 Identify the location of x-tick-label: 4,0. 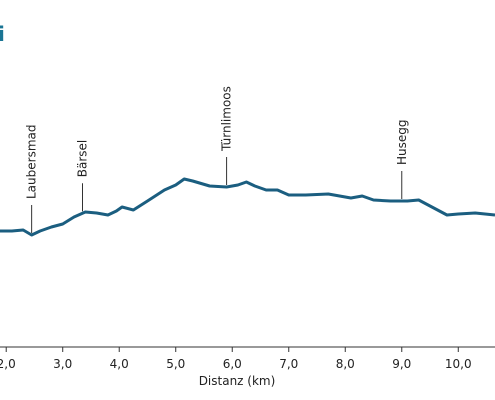
(119, 364).